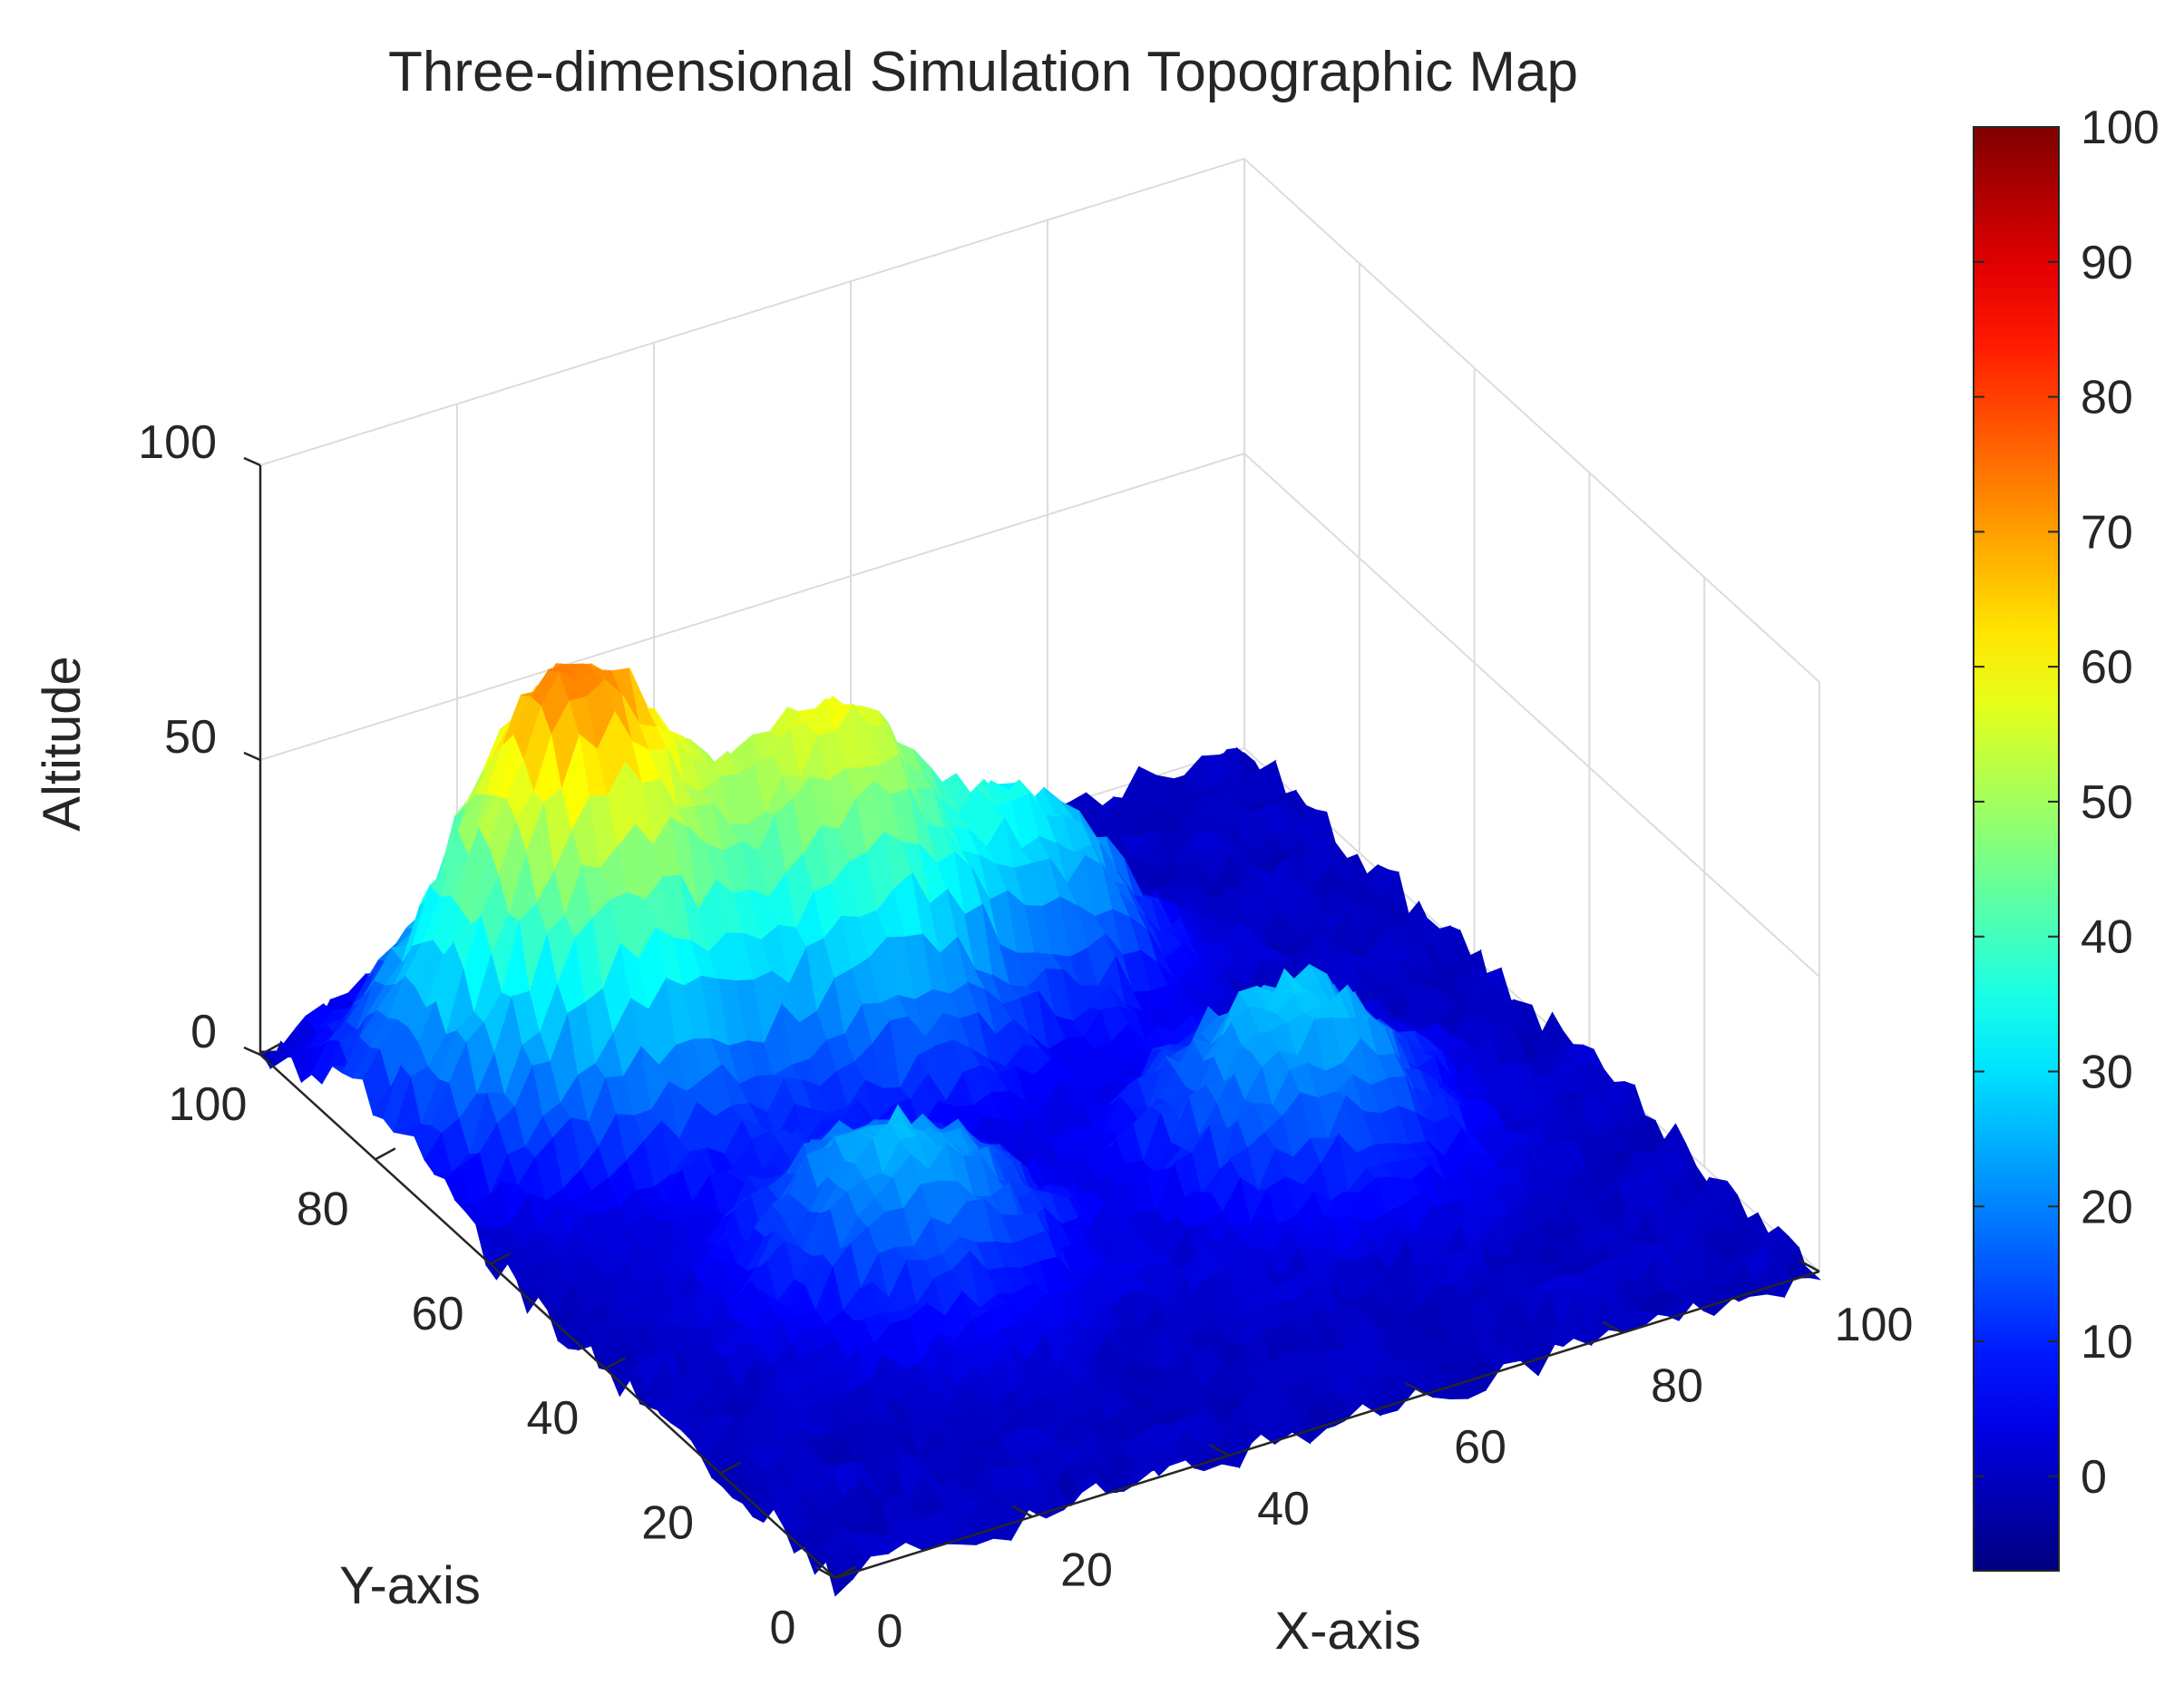 This screenshot has width=2184, height=1705. Describe the element at coordinates (203, 1032) in the screenshot. I see `z-tick-label: 0` at that location.